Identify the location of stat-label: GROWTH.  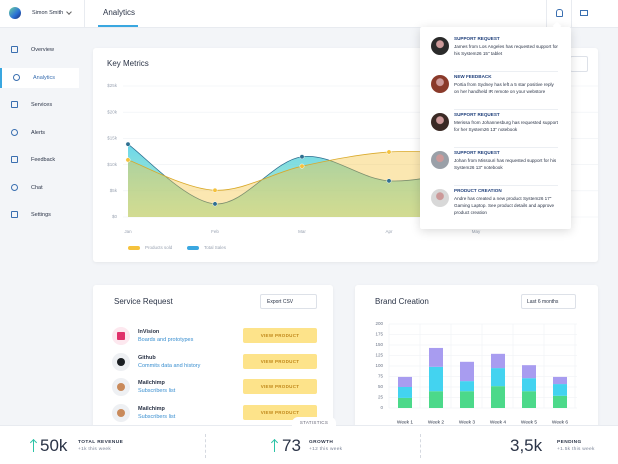
(321, 442).